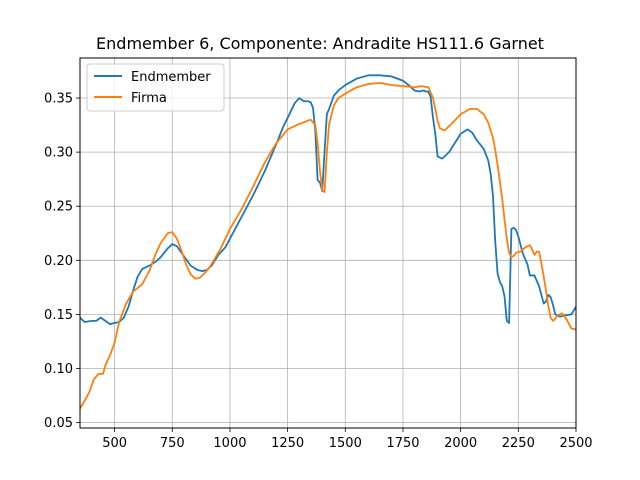 This screenshot has height=480, width=640. Describe the element at coordinates (58, 423) in the screenshot. I see `y-tick-label: 0.05` at that location.